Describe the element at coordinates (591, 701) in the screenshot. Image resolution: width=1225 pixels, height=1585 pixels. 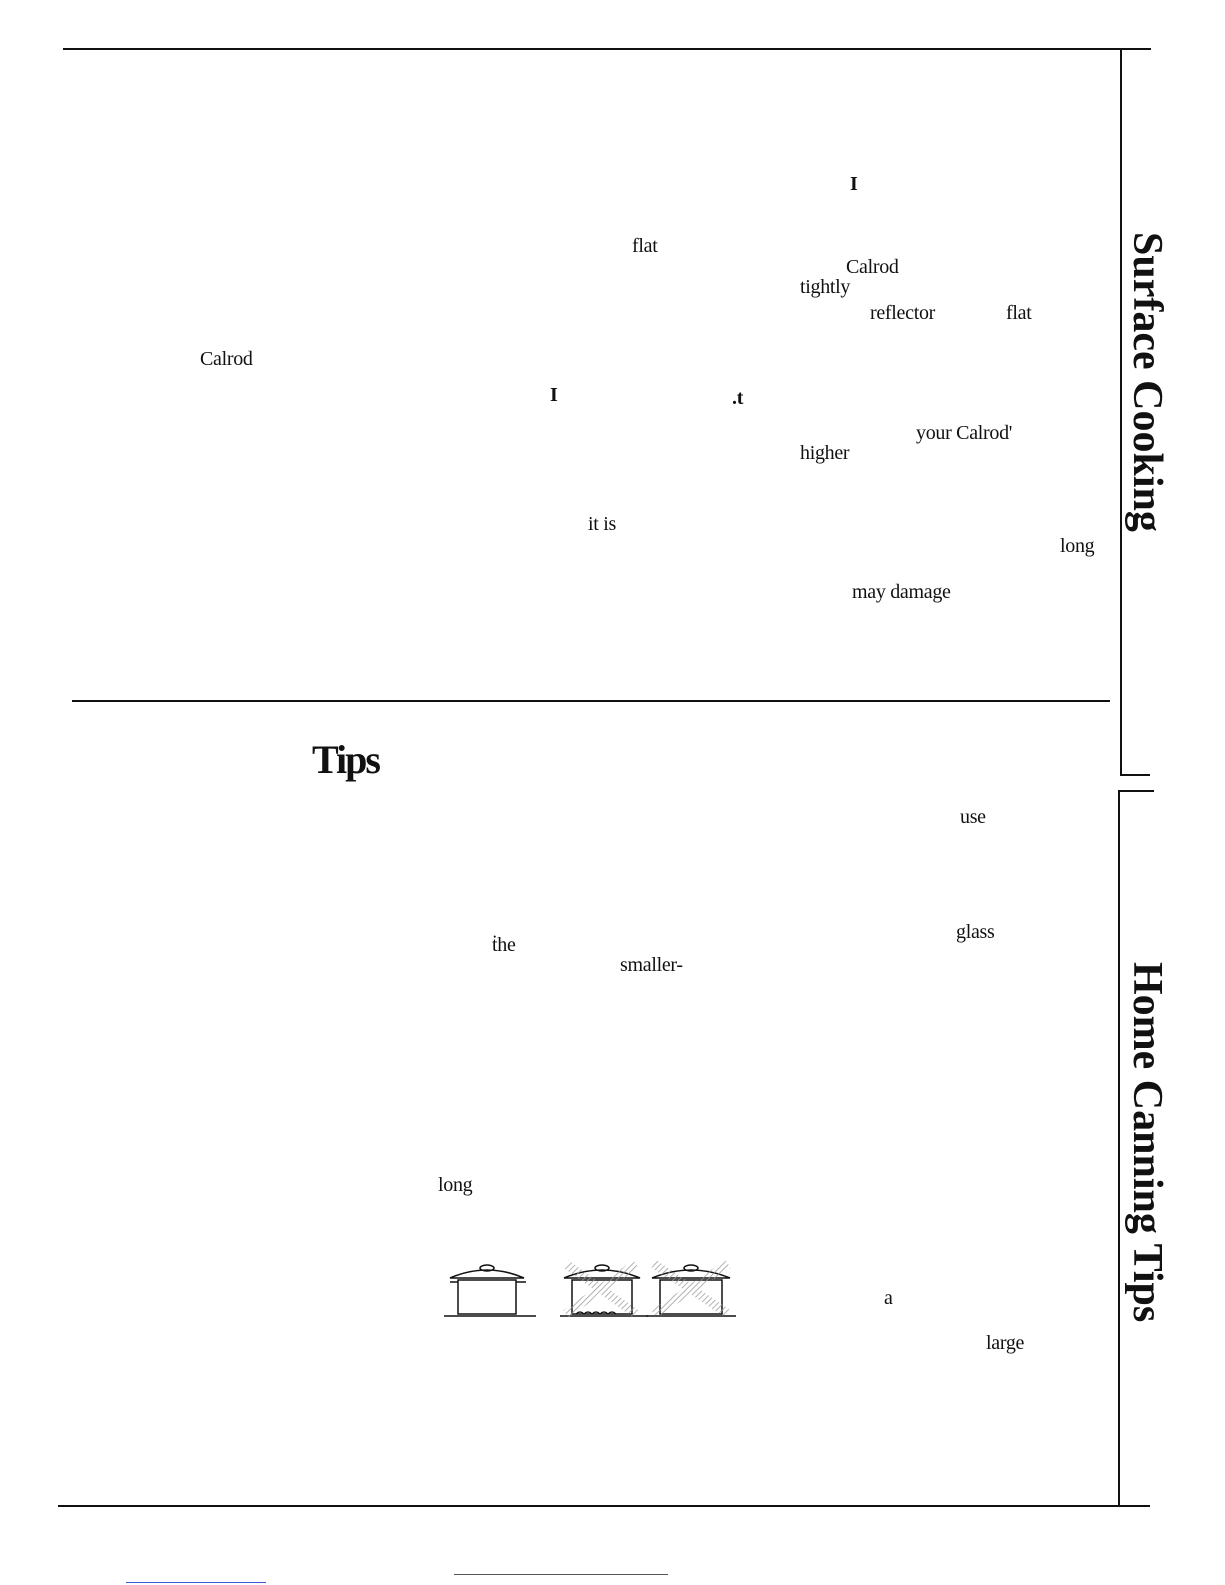
I see `section-divider` at that location.